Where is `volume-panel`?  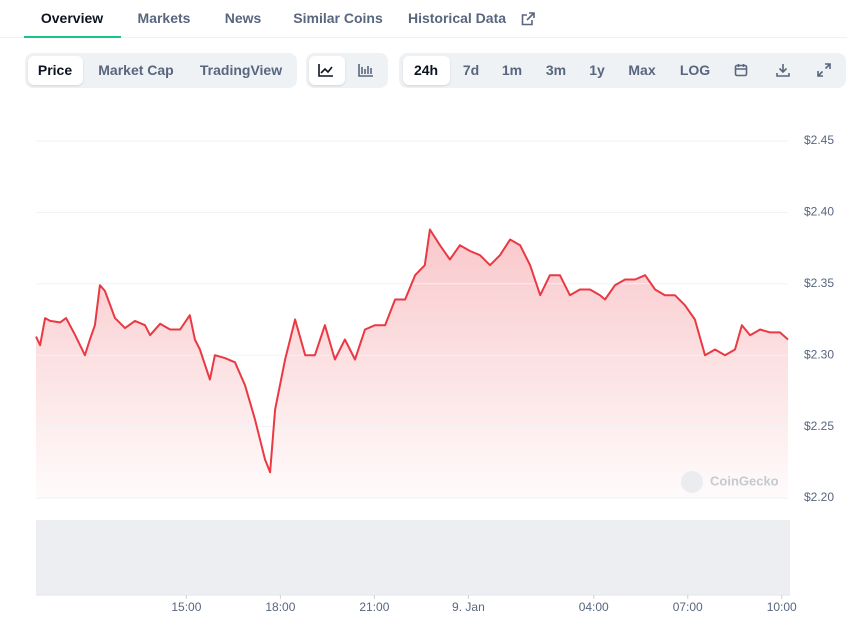 volume-panel is located at coordinates (413, 557).